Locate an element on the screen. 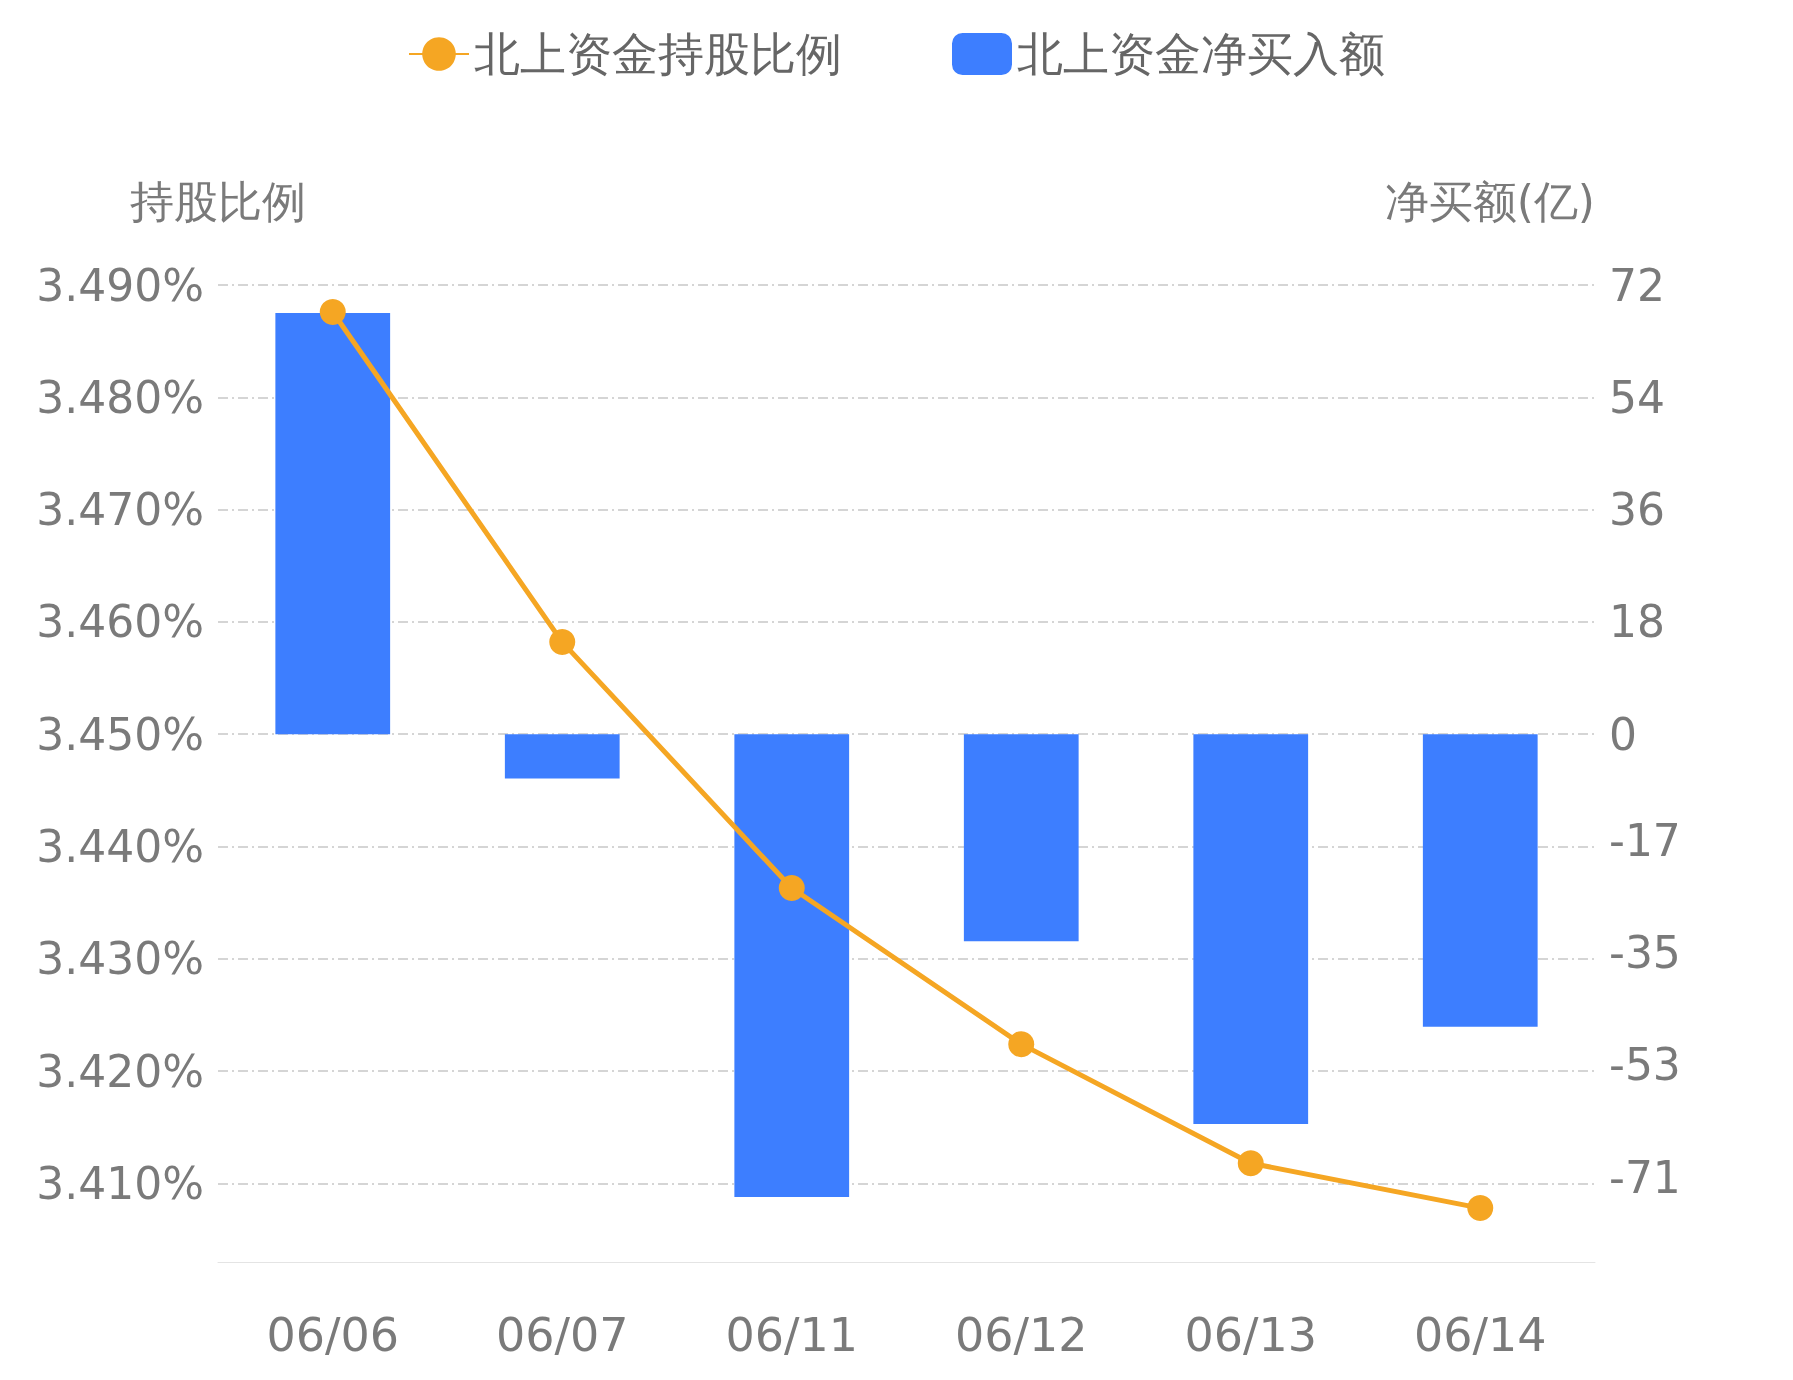 The width and height of the screenshot is (1793, 1380). x-tick-label: 06/14 is located at coordinates (1480, 1335).